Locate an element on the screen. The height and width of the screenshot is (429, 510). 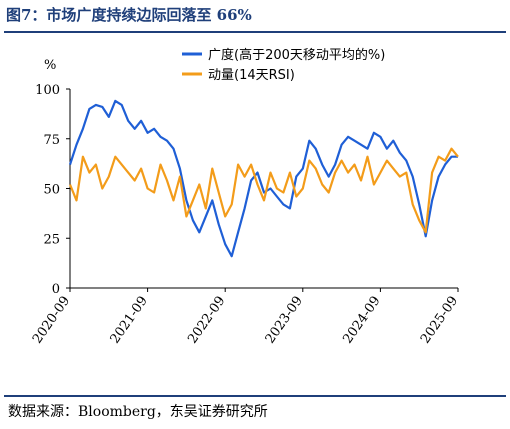
y-tick-label: 0 is located at coordinates (56, 289).